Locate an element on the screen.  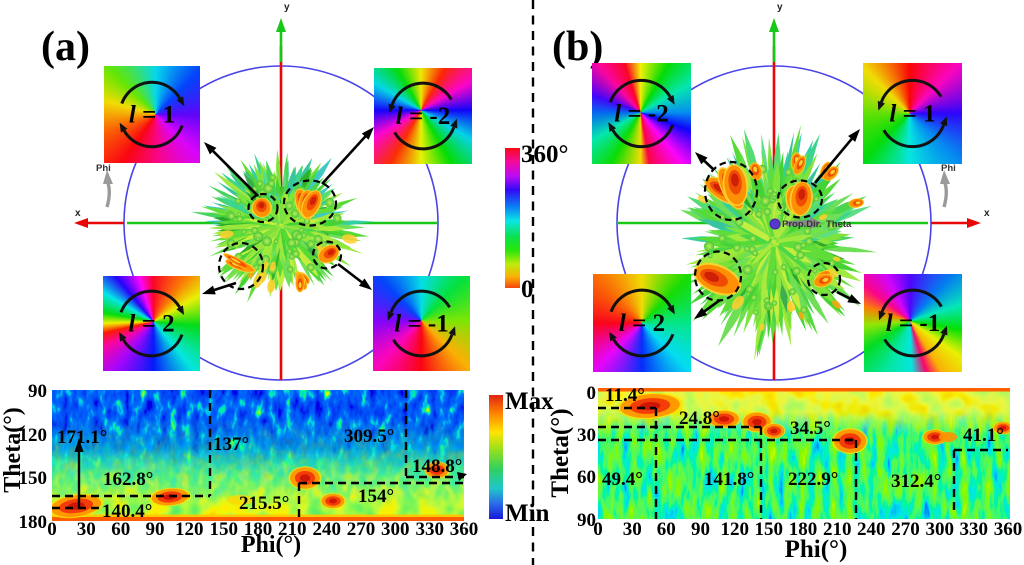
svg-text: 162.8° is located at coordinates (128, 479).